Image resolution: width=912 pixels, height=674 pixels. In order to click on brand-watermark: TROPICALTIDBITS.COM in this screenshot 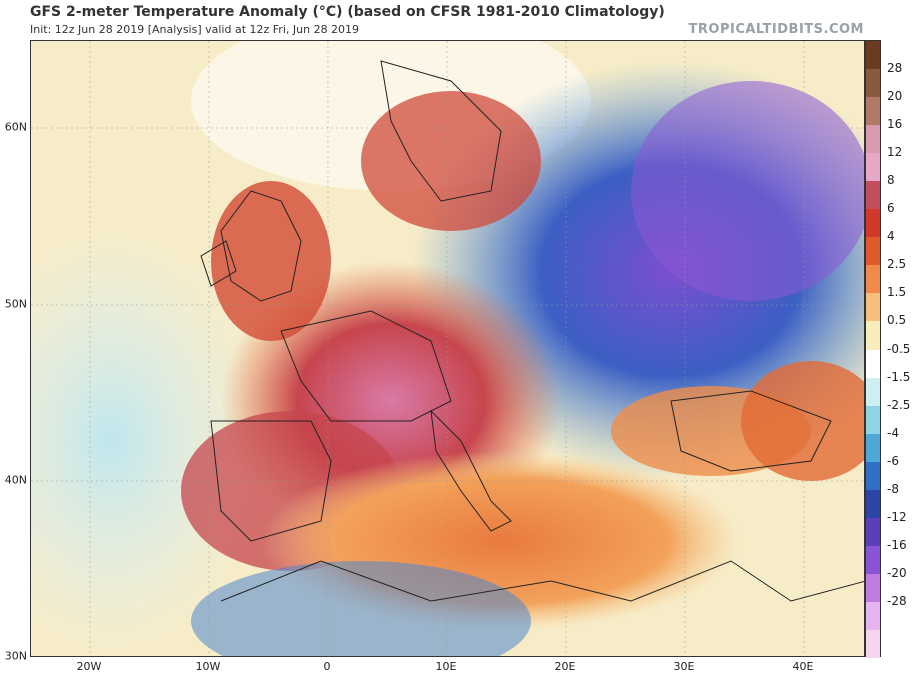, I will do `click(776, 29)`.